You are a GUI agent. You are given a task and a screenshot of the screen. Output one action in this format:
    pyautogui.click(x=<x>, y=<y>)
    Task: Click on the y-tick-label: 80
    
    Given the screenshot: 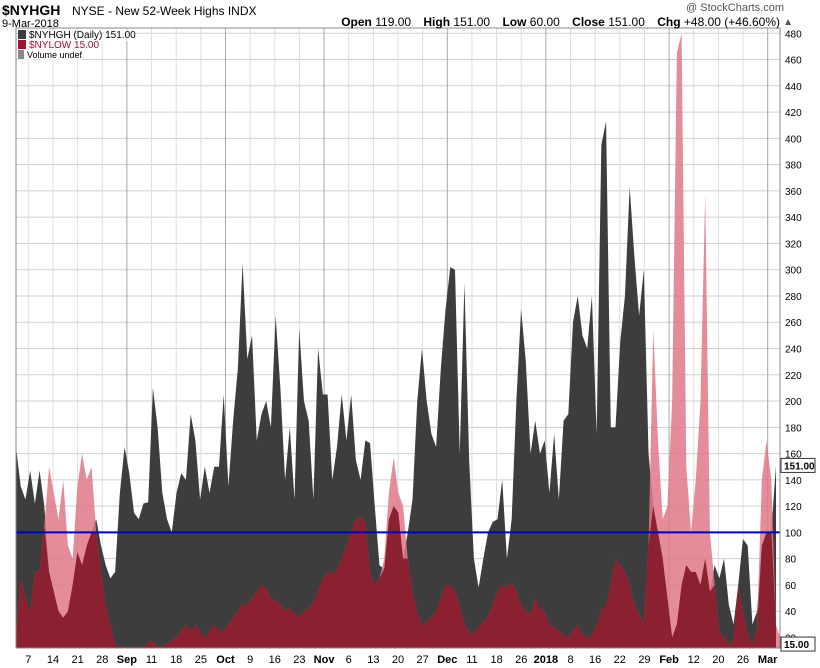 What is the action you would take?
    pyautogui.click(x=791, y=560)
    